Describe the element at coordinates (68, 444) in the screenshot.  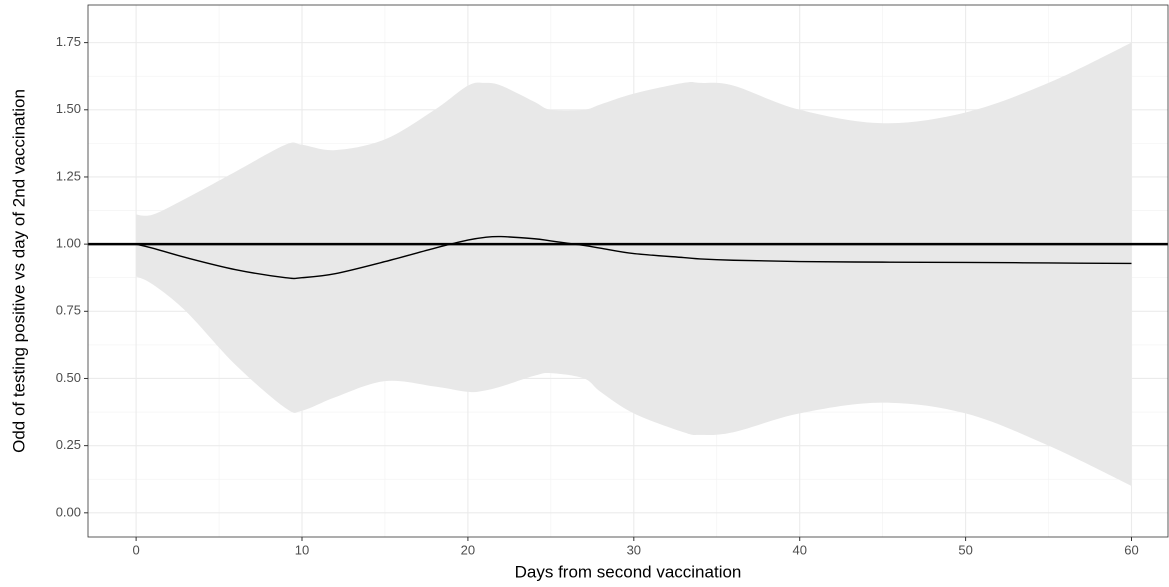
I see `y-tick-label: 0.25` at that location.